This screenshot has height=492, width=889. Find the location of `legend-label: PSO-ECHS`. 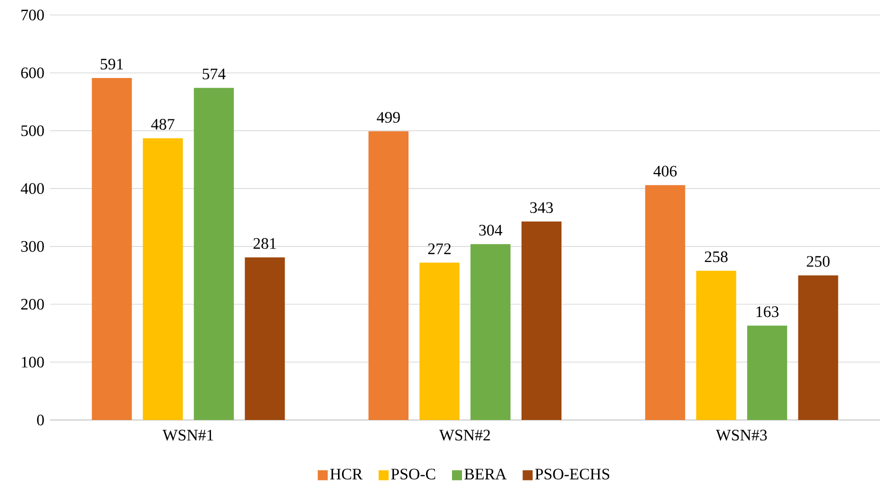

legend-label: PSO-ECHS is located at coordinates (572, 474).